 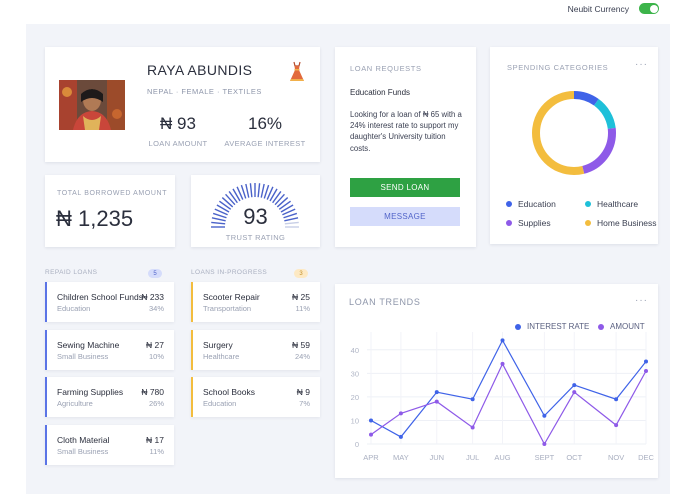 What do you see at coordinates (588, 223) in the screenshot?
I see `home-business-dot` at bounding box center [588, 223].